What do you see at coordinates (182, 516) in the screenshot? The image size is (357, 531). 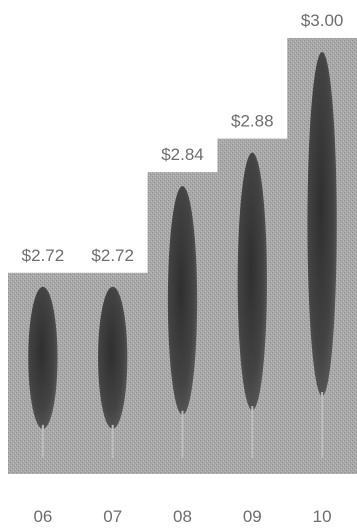 I see `x-tick-label: 08` at bounding box center [182, 516].